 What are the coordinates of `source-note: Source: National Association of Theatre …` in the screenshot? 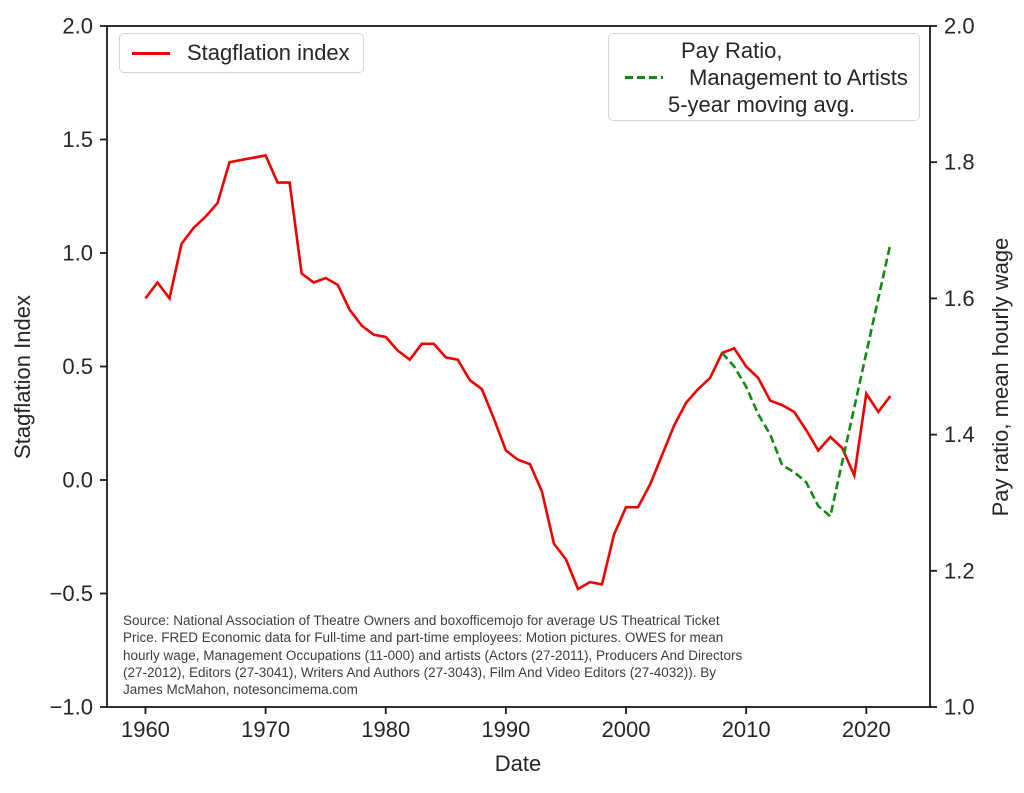 It's located at (483, 655).